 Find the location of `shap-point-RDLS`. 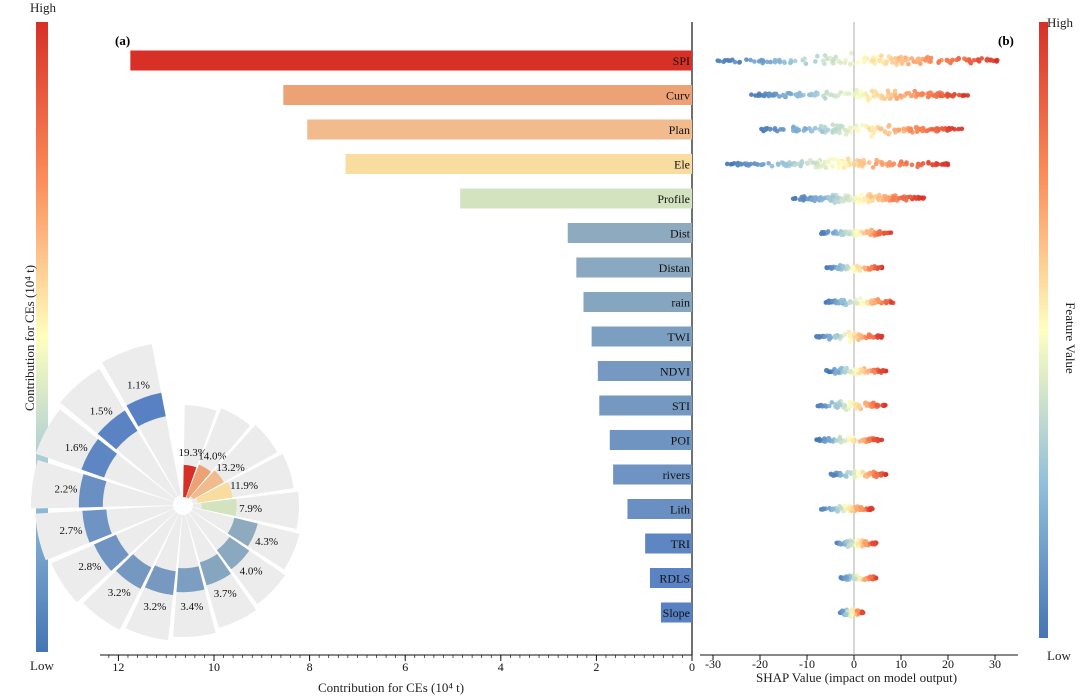

shap-point-RDLS is located at coordinates (865, 579).